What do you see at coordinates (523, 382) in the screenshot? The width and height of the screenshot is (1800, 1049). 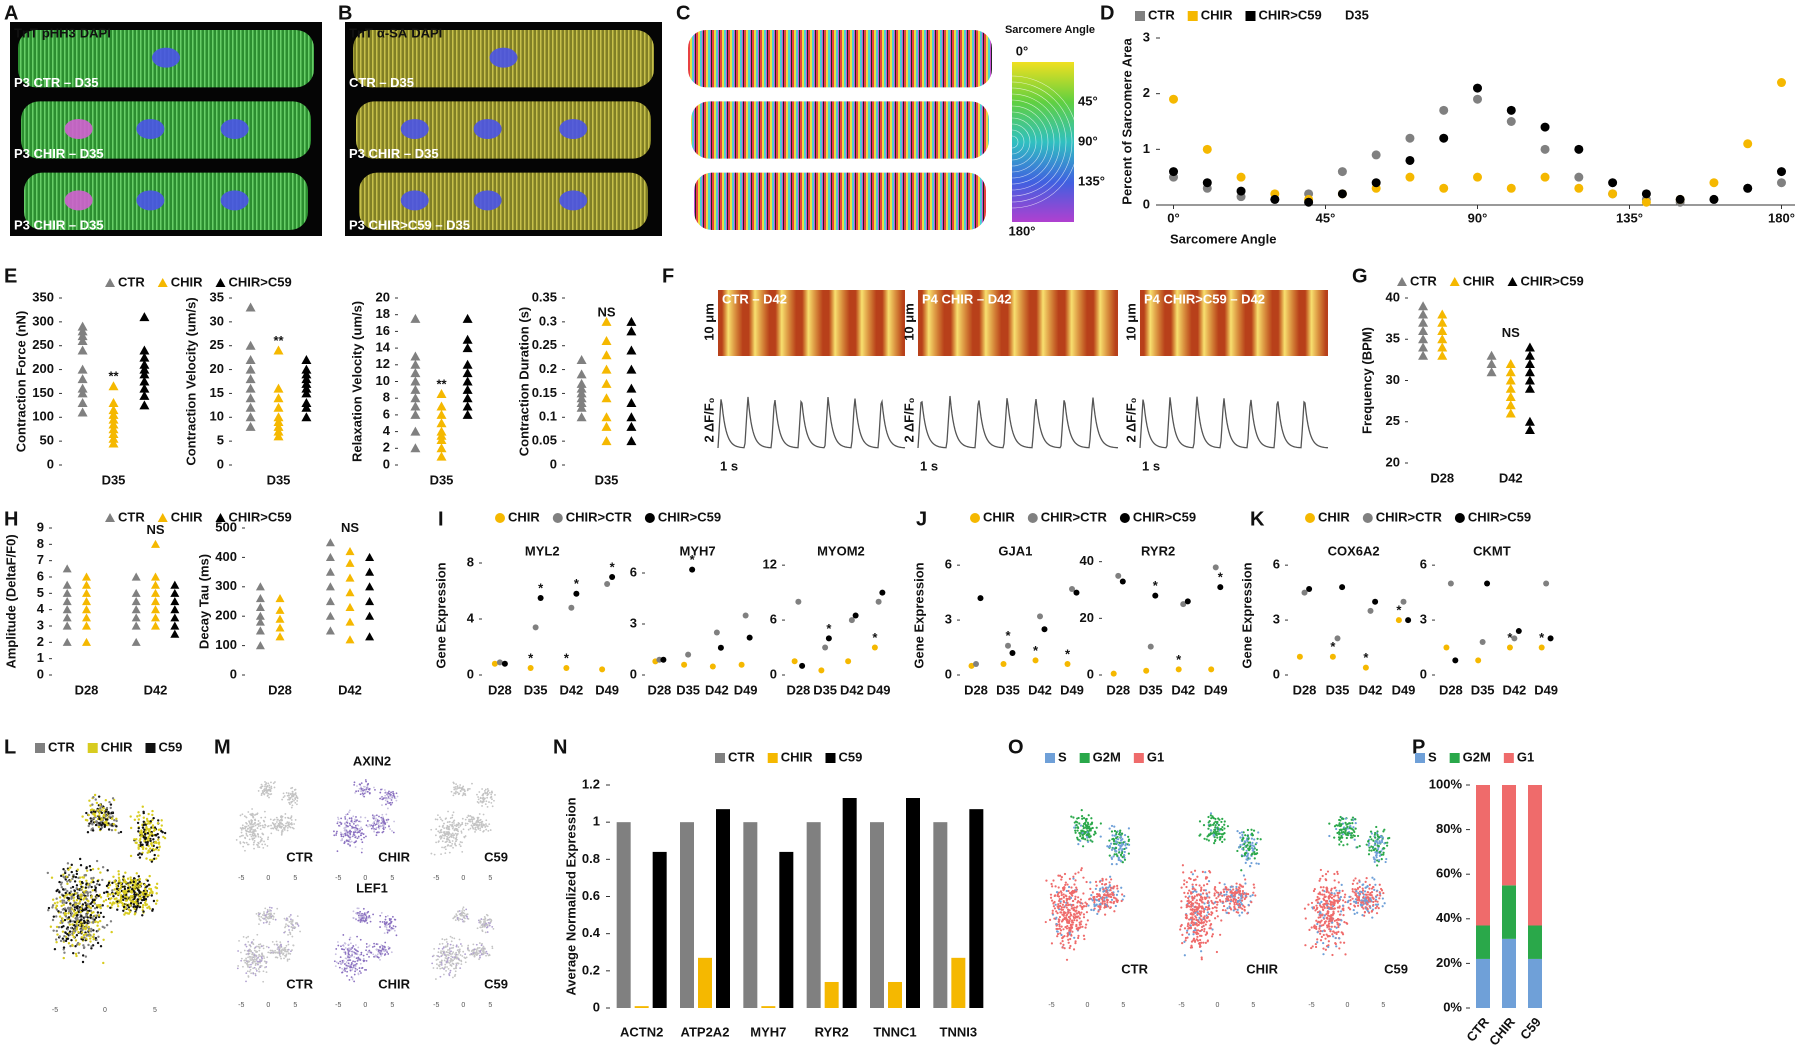 I see `y-axis-label: Contraction Duration (s)` at bounding box center [523, 382].